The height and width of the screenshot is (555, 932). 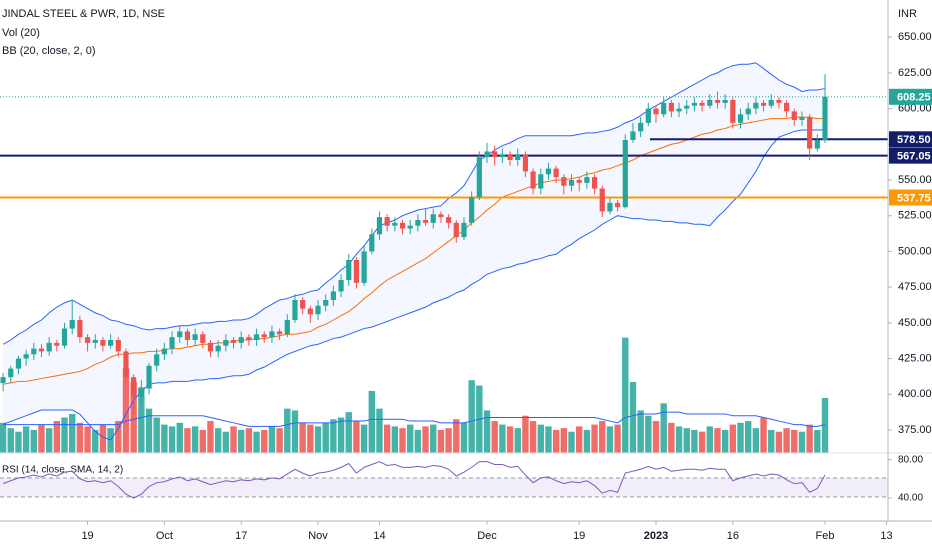 What do you see at coordinates (910, 459) in the screenshot?
I see `rsi-tick-label: 80.00` at bounding box center [910, 459].